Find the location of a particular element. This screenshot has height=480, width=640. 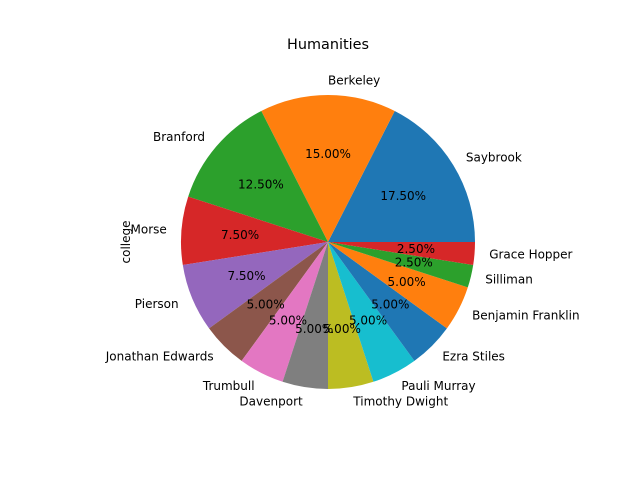

percent-label-trumbull: 5.00% is located at coordinates (288, 321).